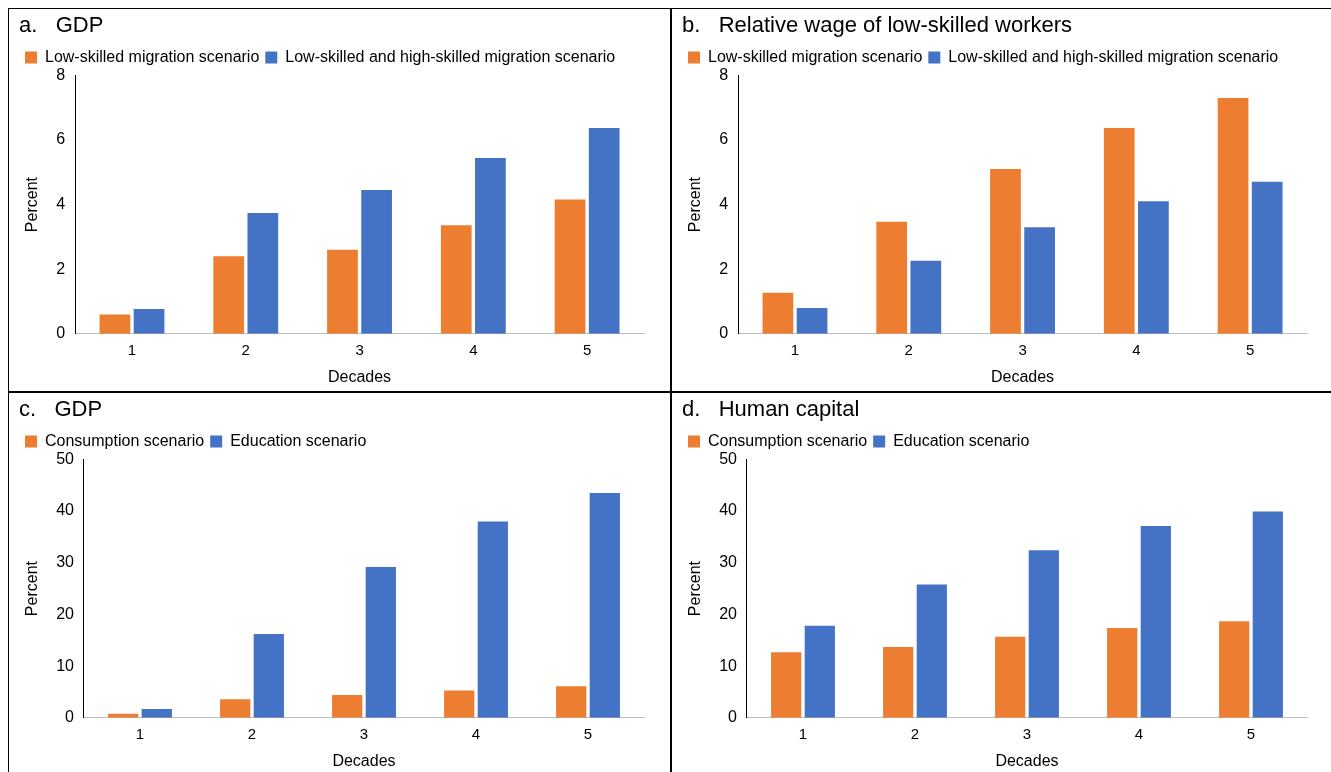 This screenshot has width=1331, height=772. I want to click on chart-title: d. Human capital, so click(771, 409).